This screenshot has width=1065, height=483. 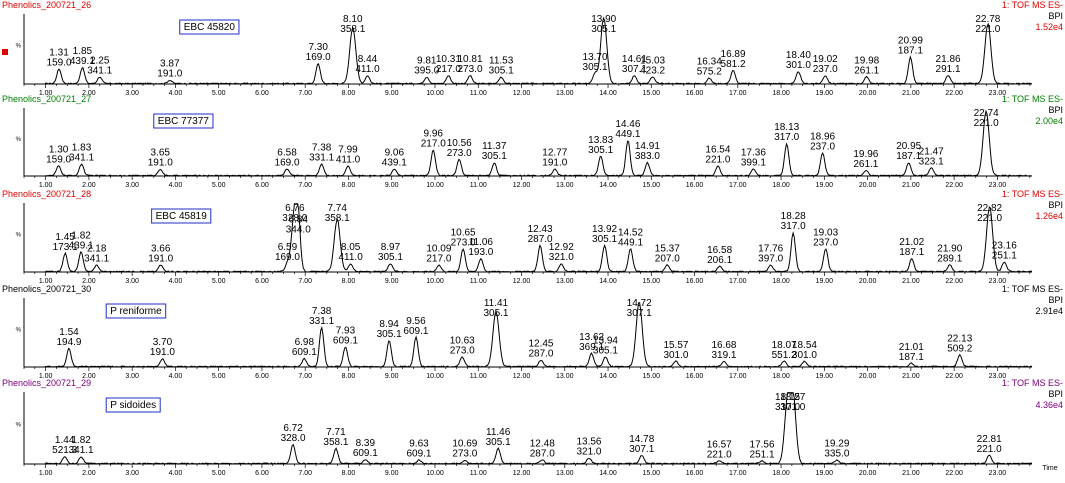 I want to click on peak-rt-label: 22.13, so click(x=959, y=338).